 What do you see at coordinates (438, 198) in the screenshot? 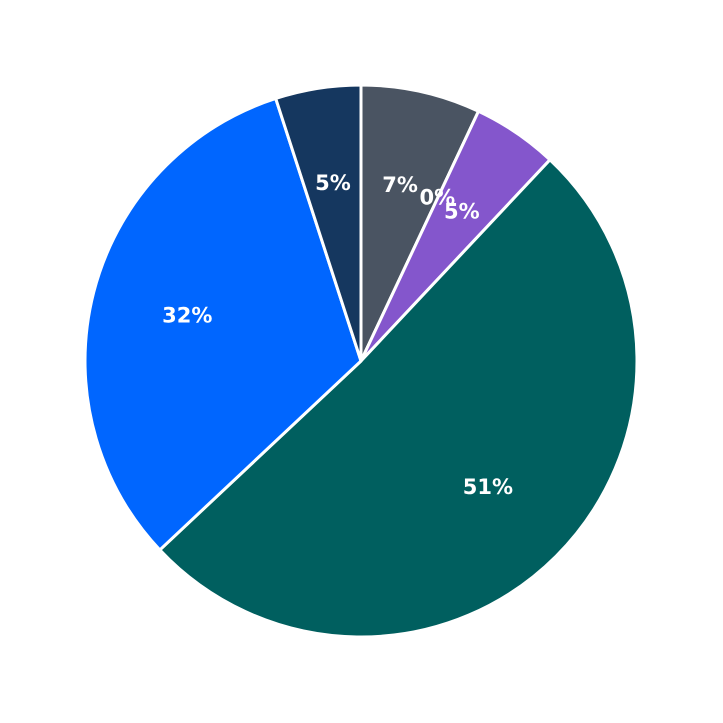
I see `slice-label: 0%` at bounding box center [438, 198].